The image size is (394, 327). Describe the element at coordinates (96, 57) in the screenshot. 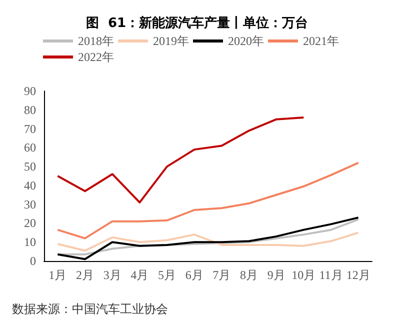

I see `legend-label: 2022年` at that location.